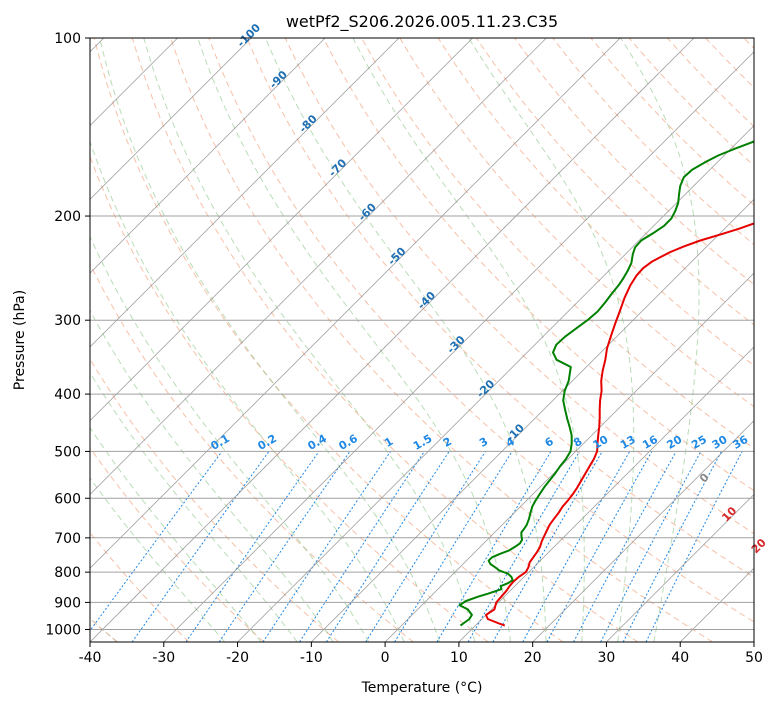 The image size is (775, 708). Describe the element at coordinates (67, 395) in the screenshot. I see `y-tick-label: 400` at that location.